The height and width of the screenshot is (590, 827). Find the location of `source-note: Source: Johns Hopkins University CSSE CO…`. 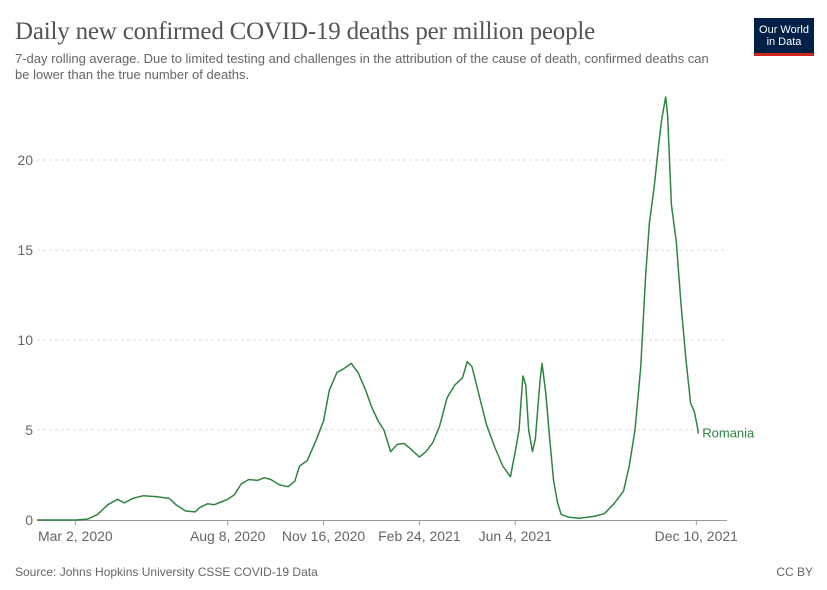

source-note: Source: Johns Hopkins University CSSE CO… is located at coordinates (166, 572).